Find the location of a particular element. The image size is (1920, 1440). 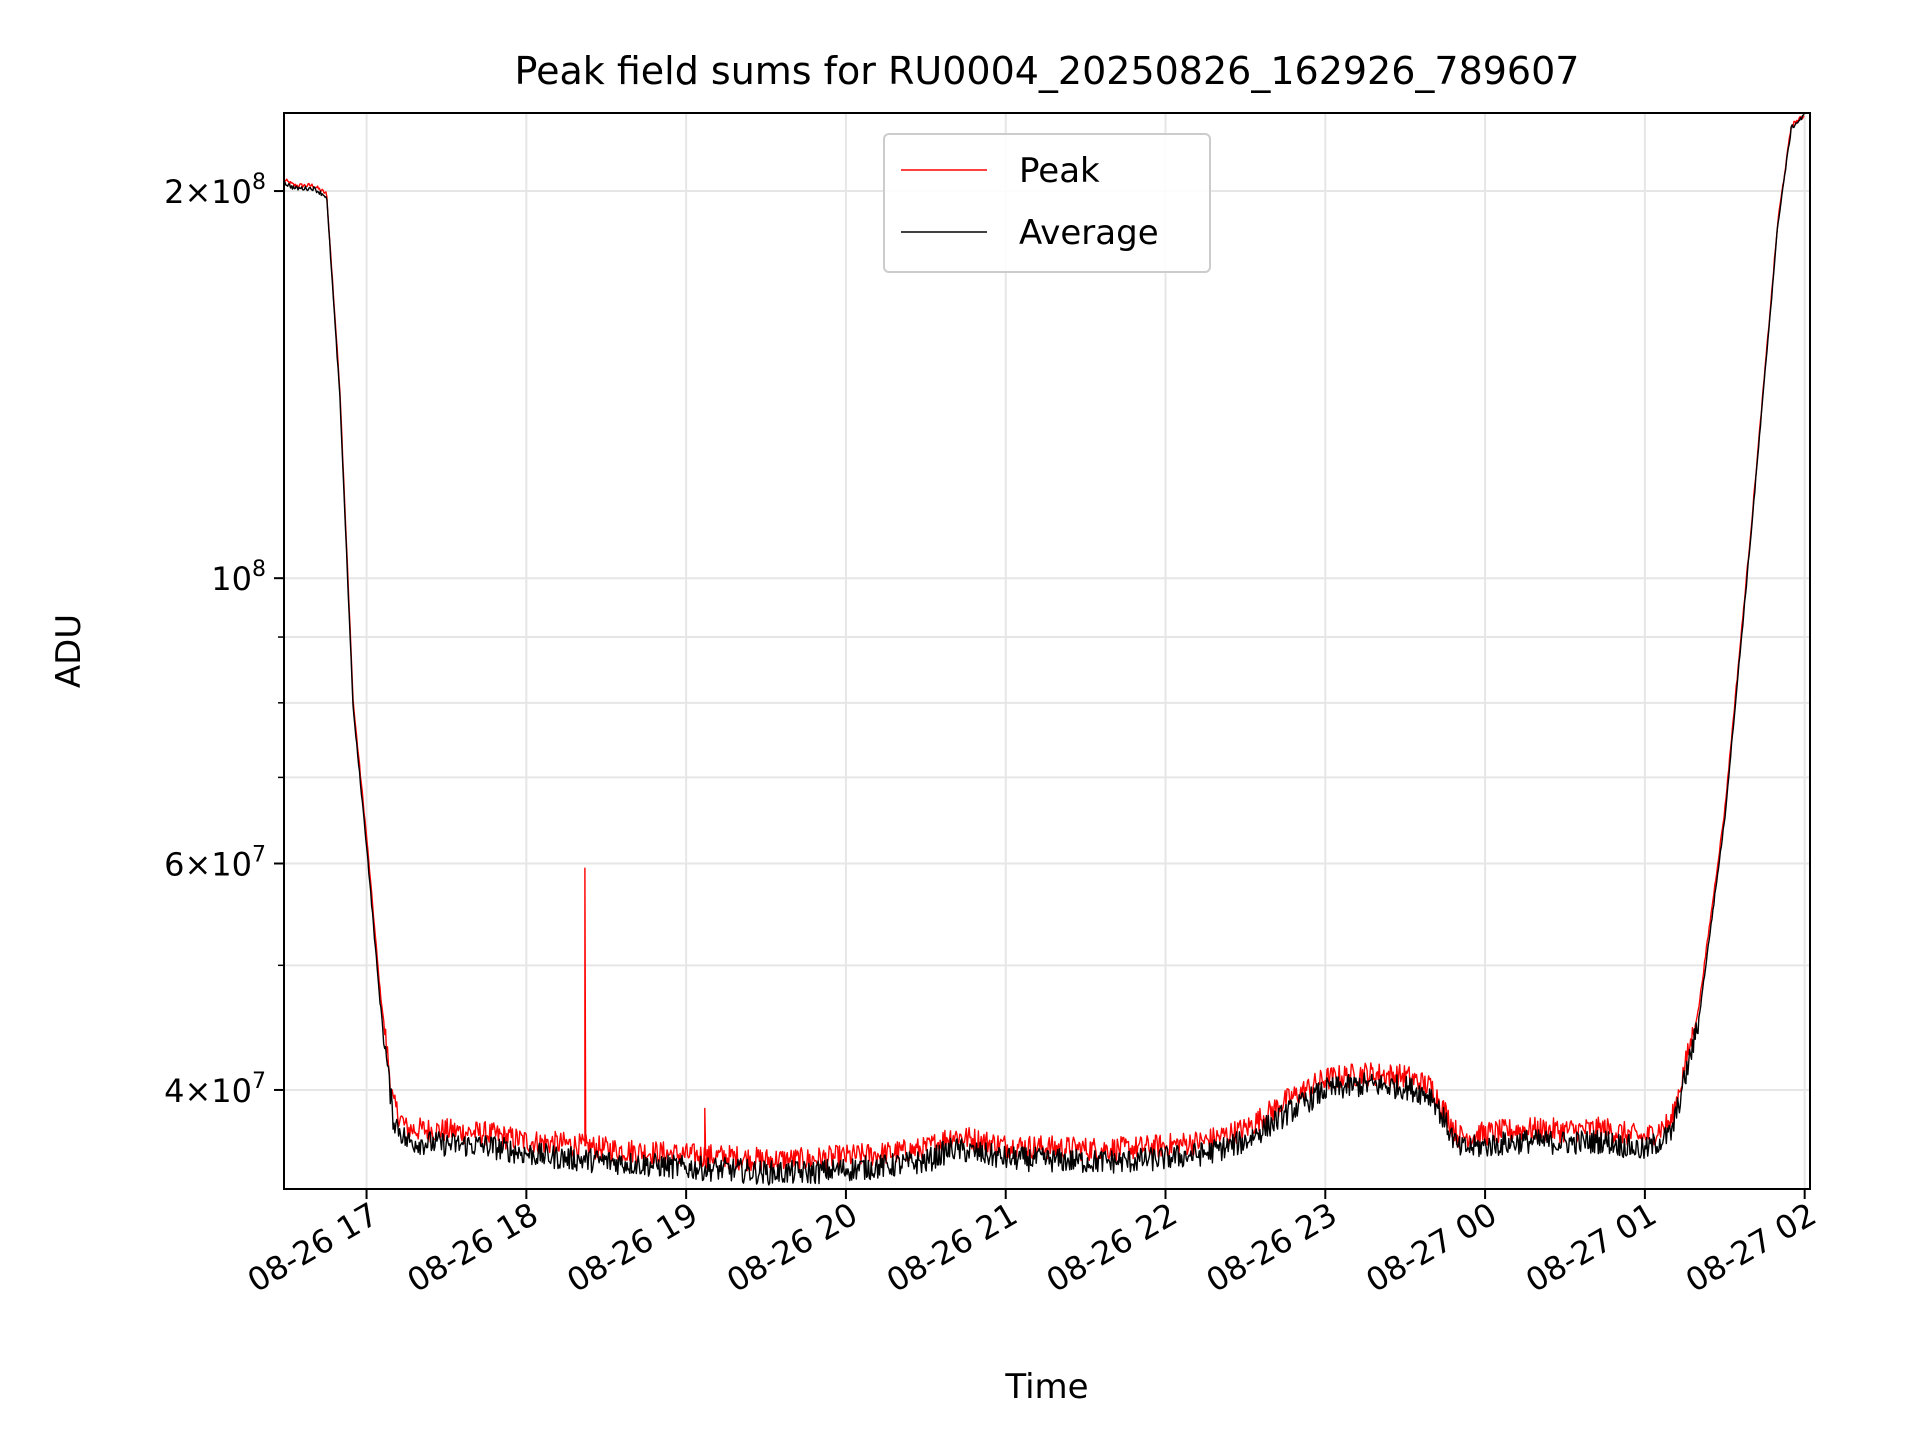

legend-peak-label: Peak is located at coordinates (1059, 171).